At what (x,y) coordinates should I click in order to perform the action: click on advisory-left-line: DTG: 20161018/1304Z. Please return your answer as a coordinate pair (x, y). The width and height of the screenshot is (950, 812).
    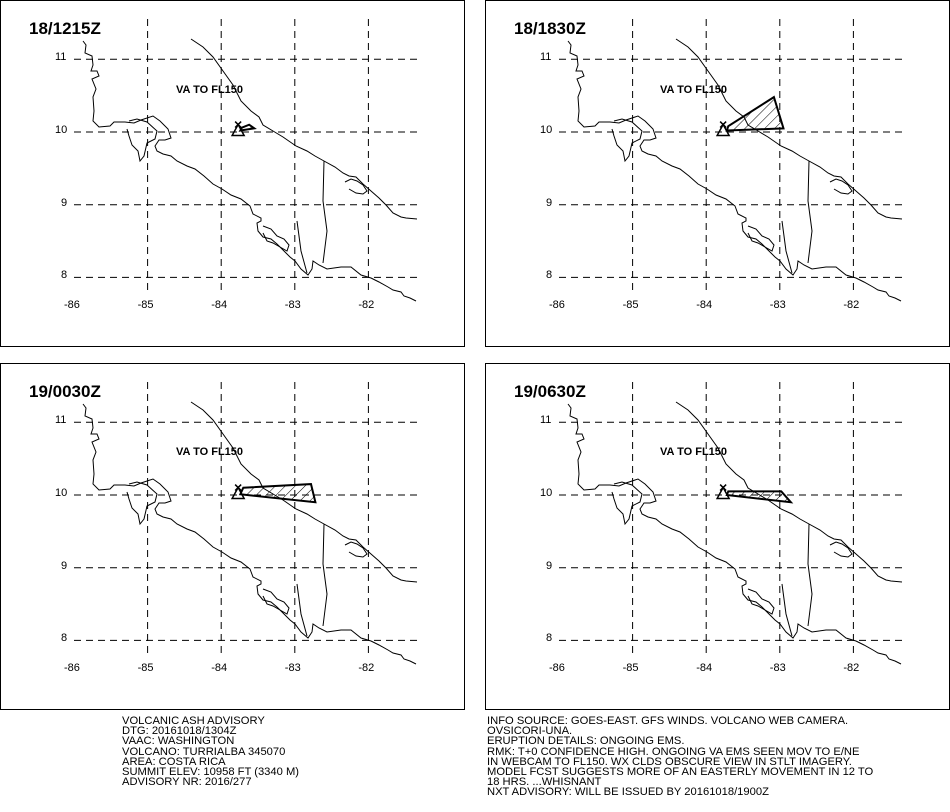
    Looking at the image, I should click on (179, 731).